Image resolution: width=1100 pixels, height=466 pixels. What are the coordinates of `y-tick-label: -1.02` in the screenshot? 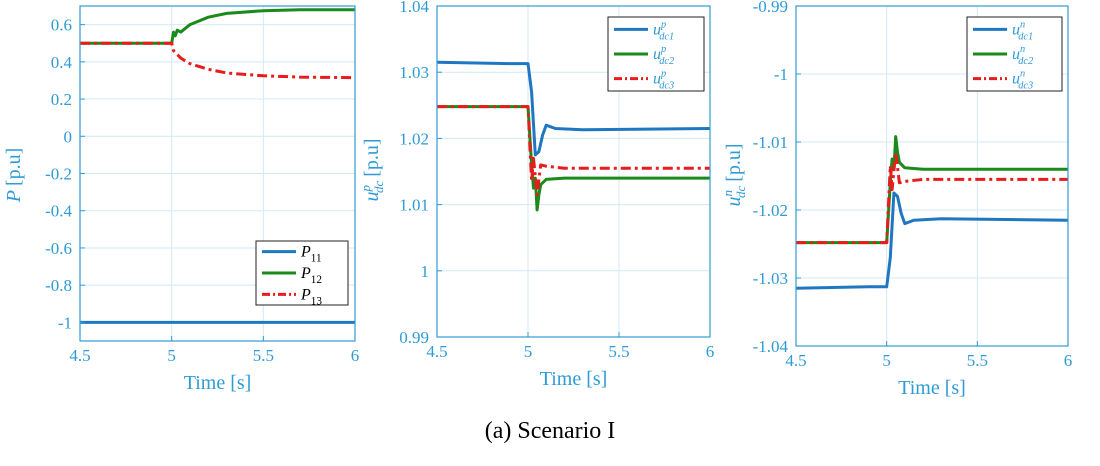 It's located at (770, 210).